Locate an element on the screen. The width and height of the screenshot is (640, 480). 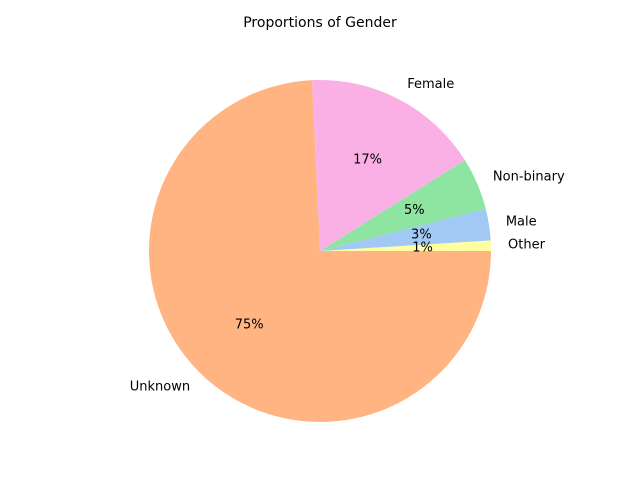
pie-slice-female is located at coordinates (388, 165).